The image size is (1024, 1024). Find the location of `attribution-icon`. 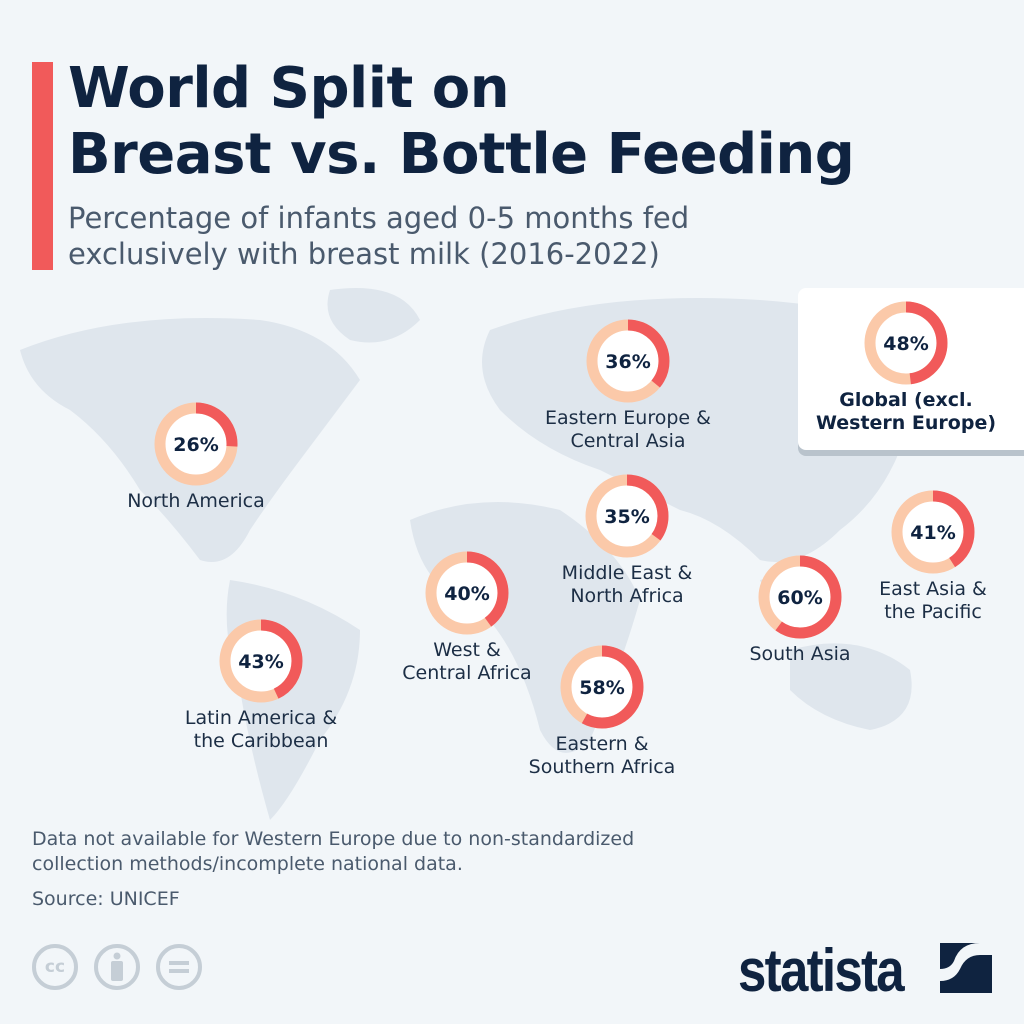

attribution-icon is located at coordinates (117, 967).